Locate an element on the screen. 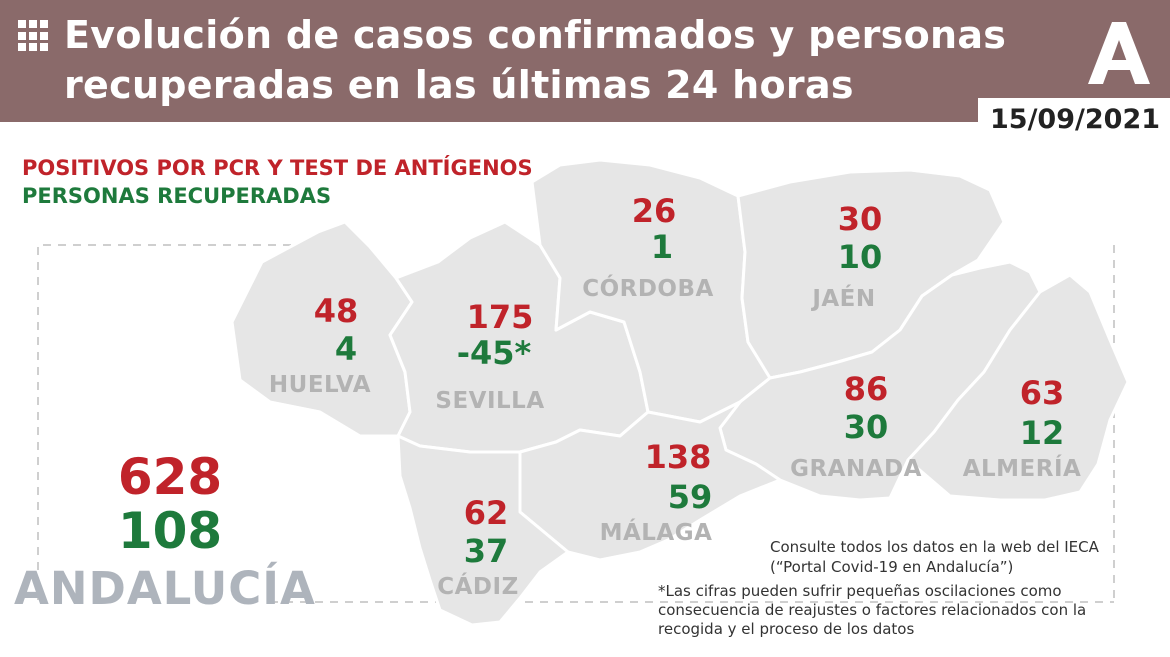  sevilla-positives: 175 is located at coordinates (500, 317).